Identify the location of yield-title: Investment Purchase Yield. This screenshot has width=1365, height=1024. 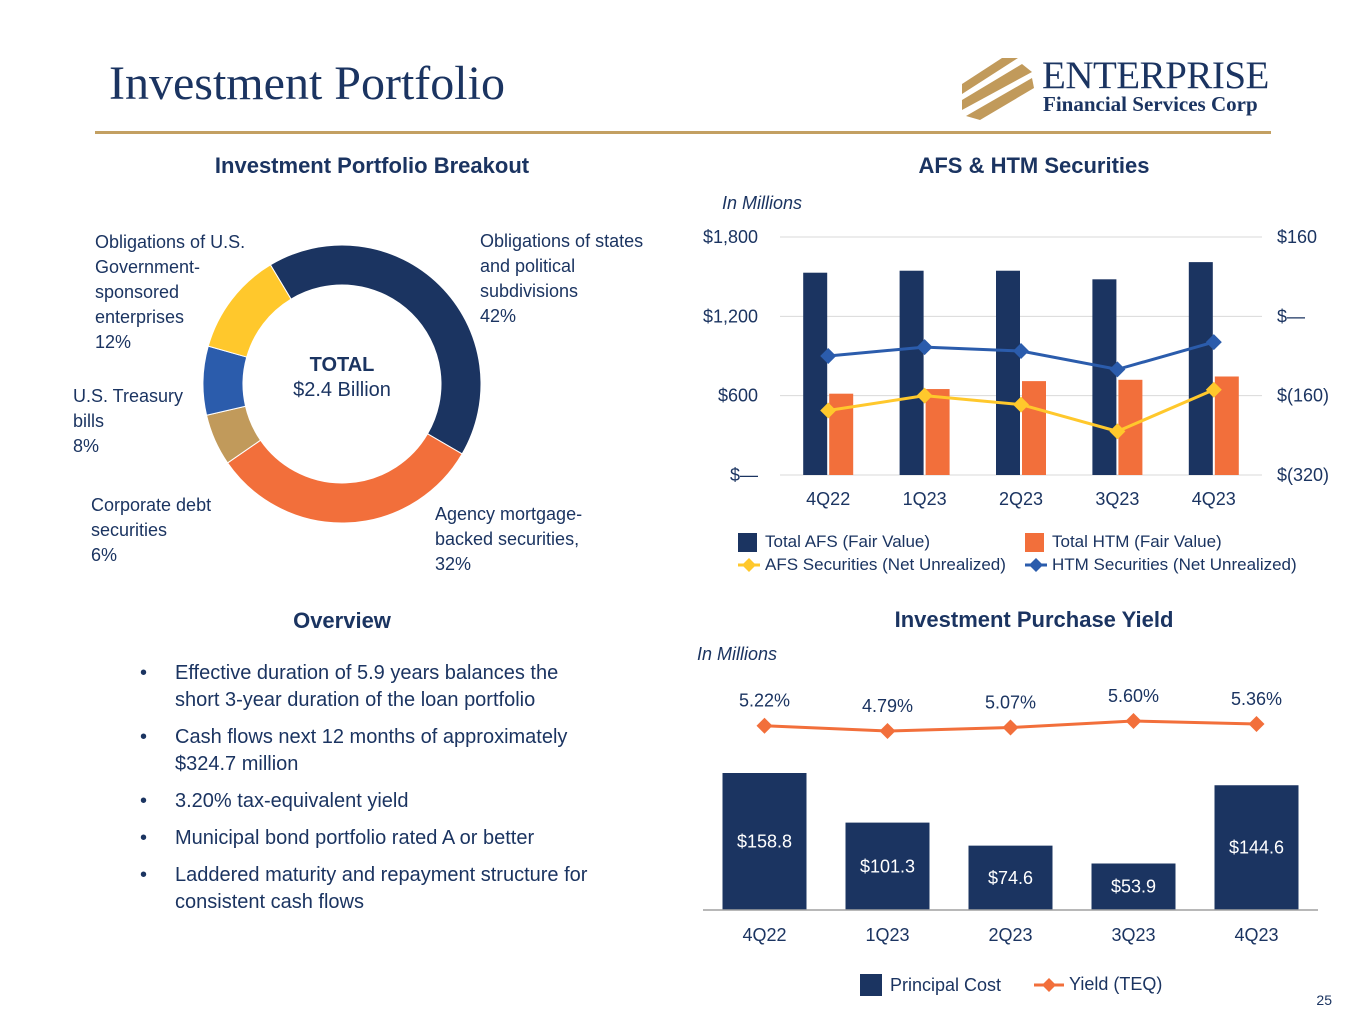
(1034, 619).